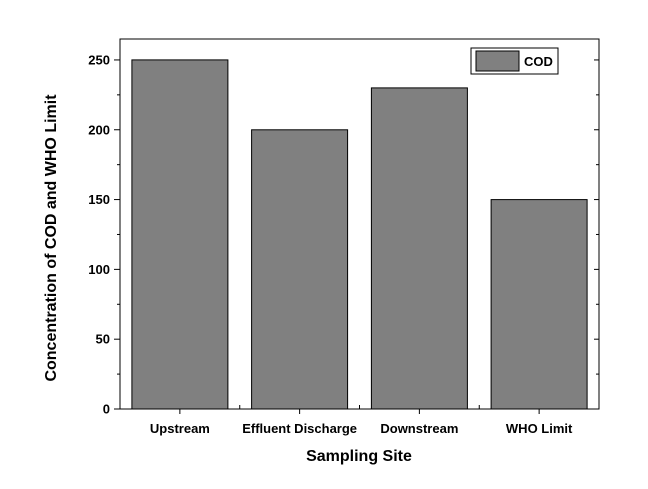  I want to click on x-tick-label: WHO Limit, so click(539, 428).